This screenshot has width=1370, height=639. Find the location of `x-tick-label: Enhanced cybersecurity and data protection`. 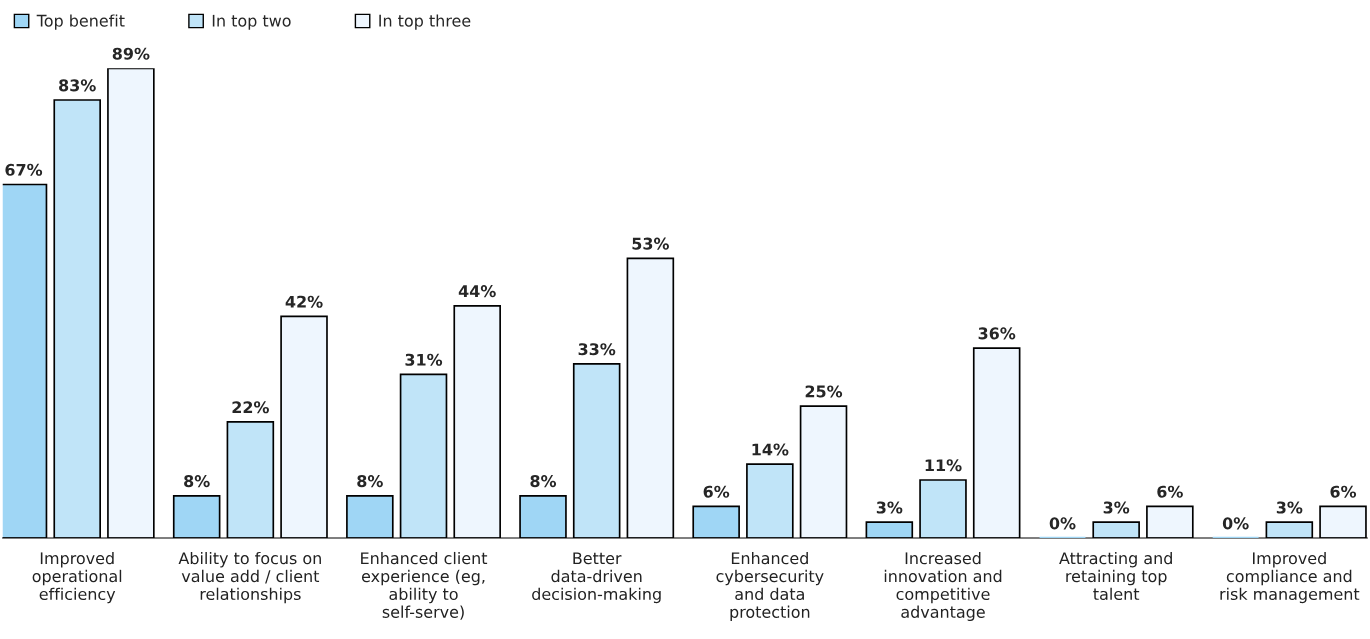

x-tick-label: Enhanced cybersecurity and data protection is located at coordinates (770, 586).